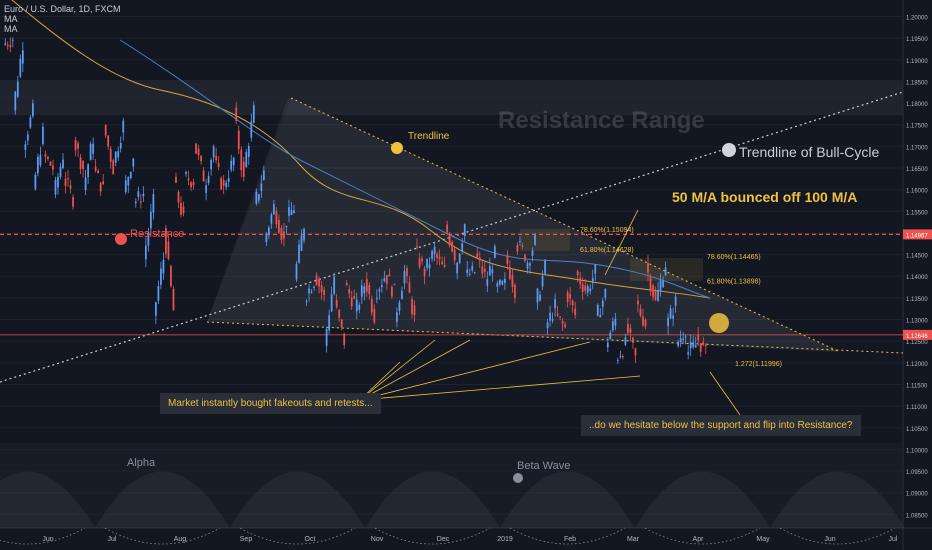 The height and width of the screenshot is (550, 932). Describe the element at coordinates (607, 230) in the screenshot. I see `fib-label: 78.60%(1.15094)` at that location.